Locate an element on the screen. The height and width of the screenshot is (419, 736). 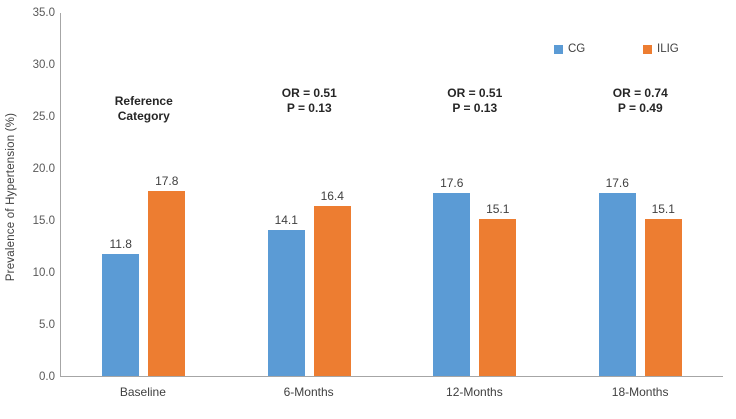
legend-item-ilig: ILIG is located at coordinates (661, 49).